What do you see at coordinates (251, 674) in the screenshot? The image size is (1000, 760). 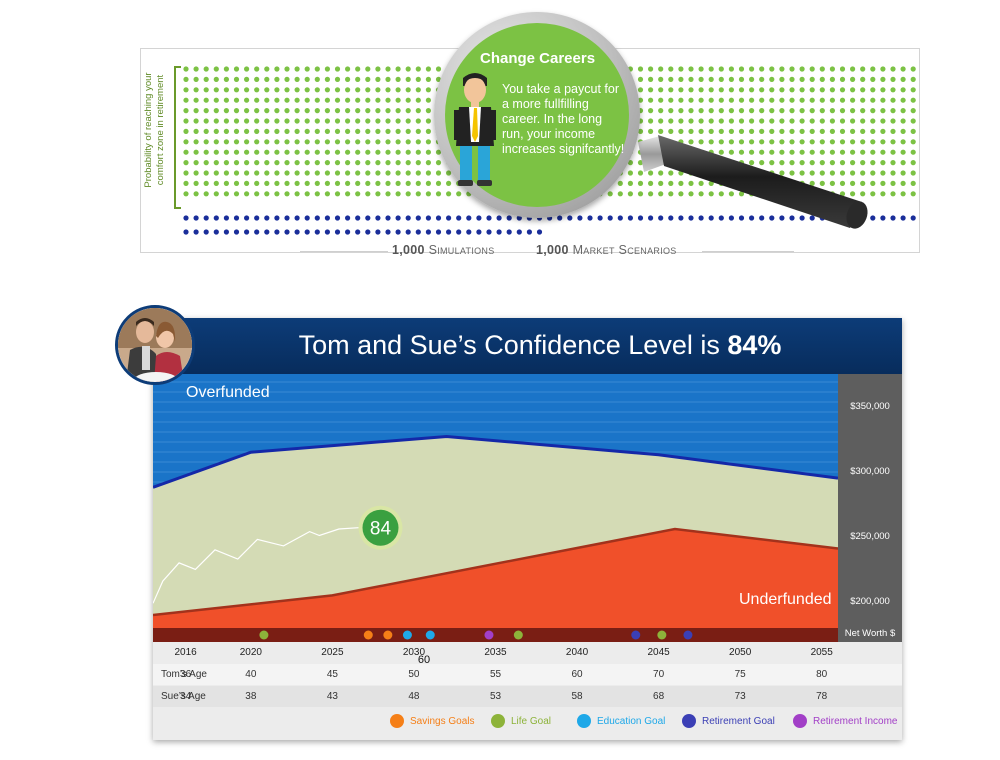 I see `toms-age-value: 40` at bounding box center [251, 674].